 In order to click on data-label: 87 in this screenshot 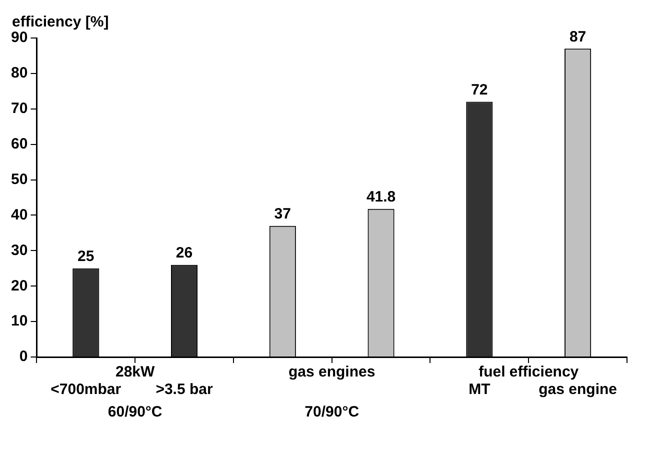, I will do `click(577, 37)`.